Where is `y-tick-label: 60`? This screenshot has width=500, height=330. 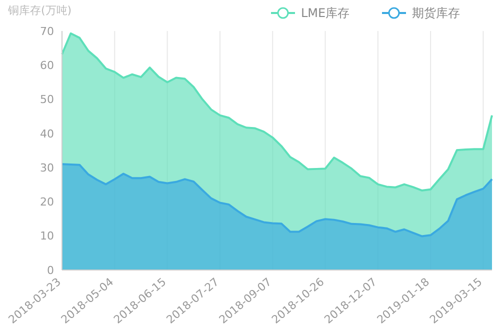 y-tick-label: 60 is located at coordinates (47, 65).